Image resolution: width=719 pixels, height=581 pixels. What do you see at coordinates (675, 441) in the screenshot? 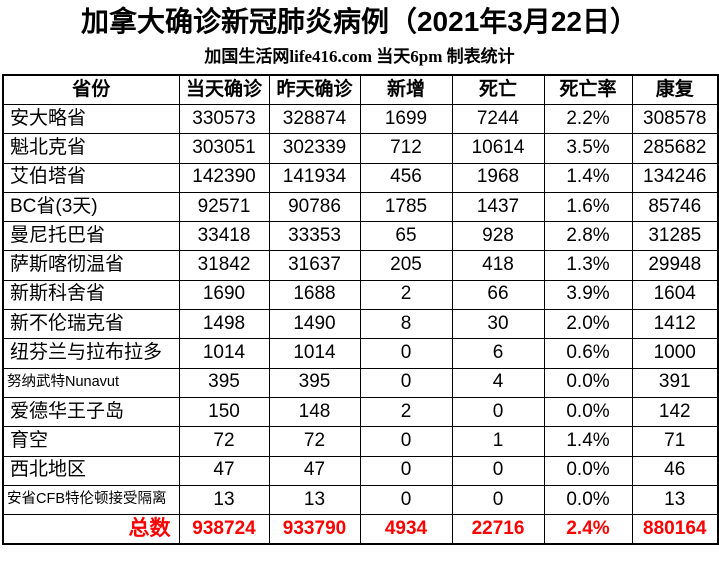
I see `value-cell: 71` at bounding box center [675, 441].